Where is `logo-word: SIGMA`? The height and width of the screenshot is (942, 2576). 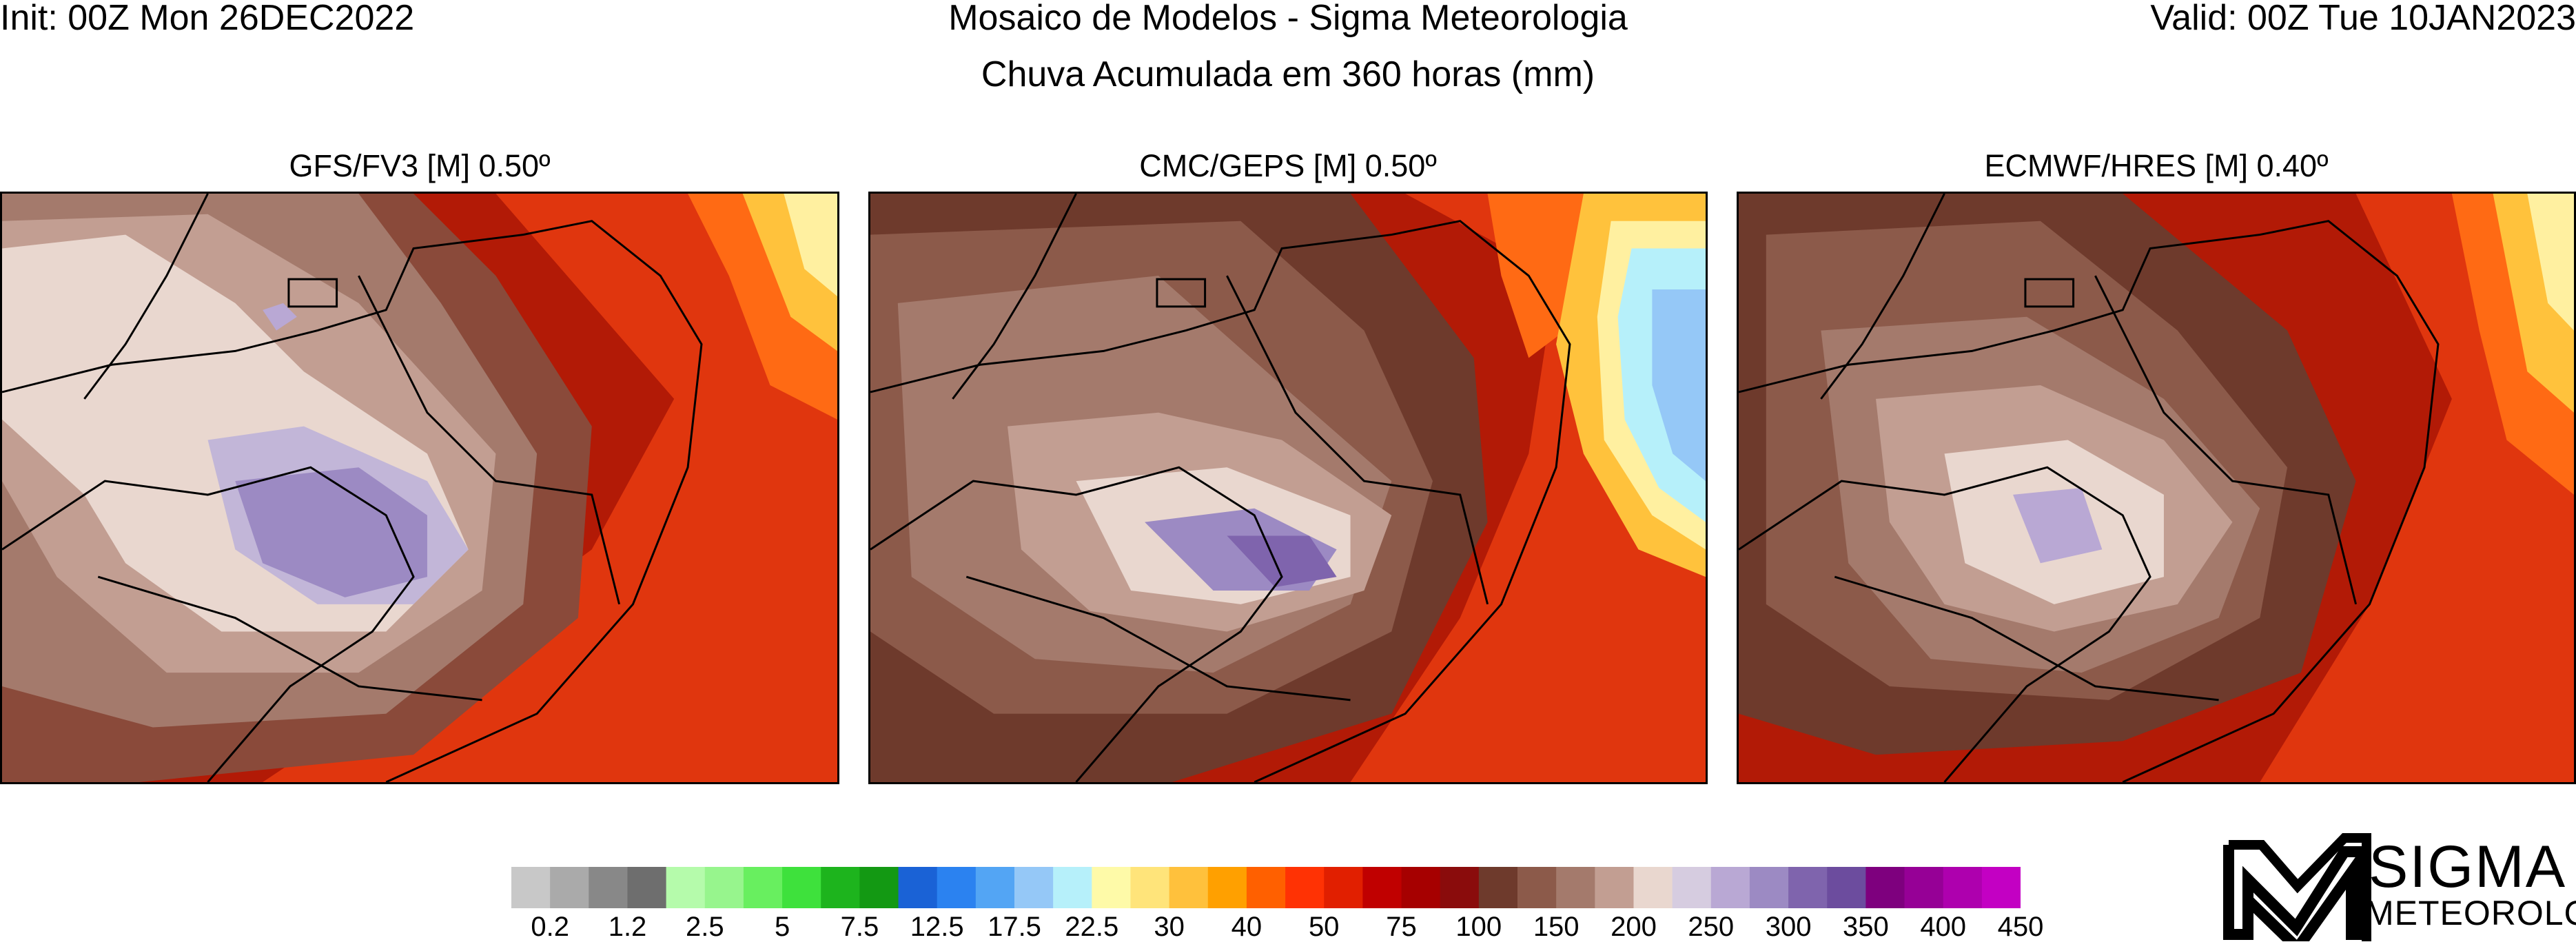
logo-word: SIGMA is located at coordinates (2468, 867).